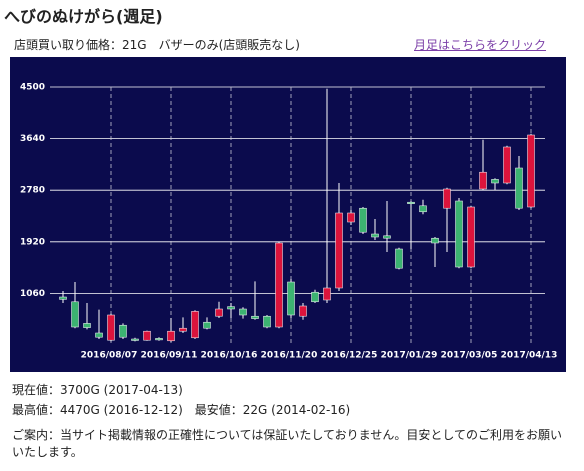  I want to click on monthly-link: 月足はこちらをクリック, so click(480, 45).